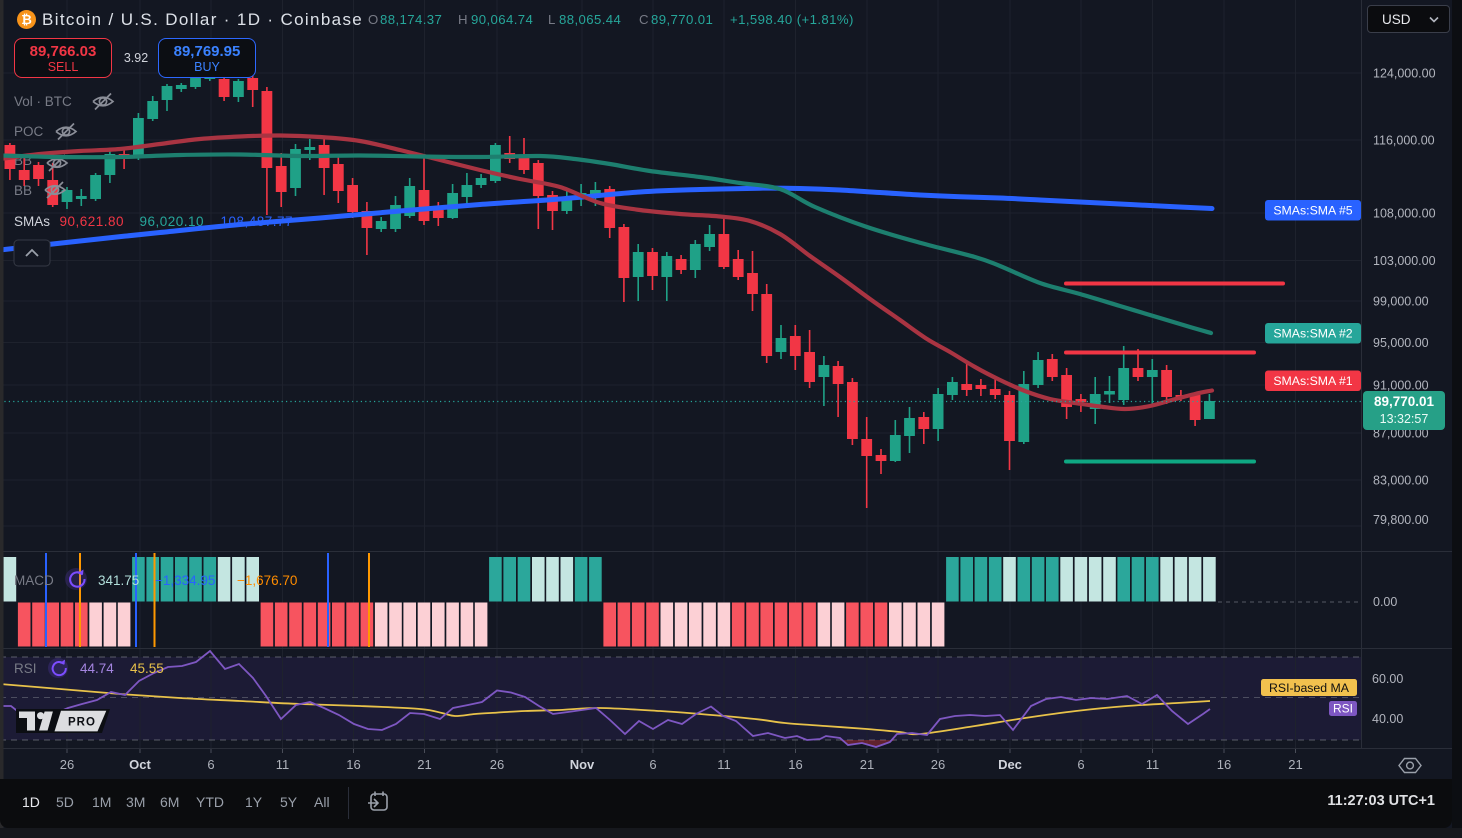 This screenshot has height=838, width=1462. I want to click on svg-text: H, so click(463, 19).